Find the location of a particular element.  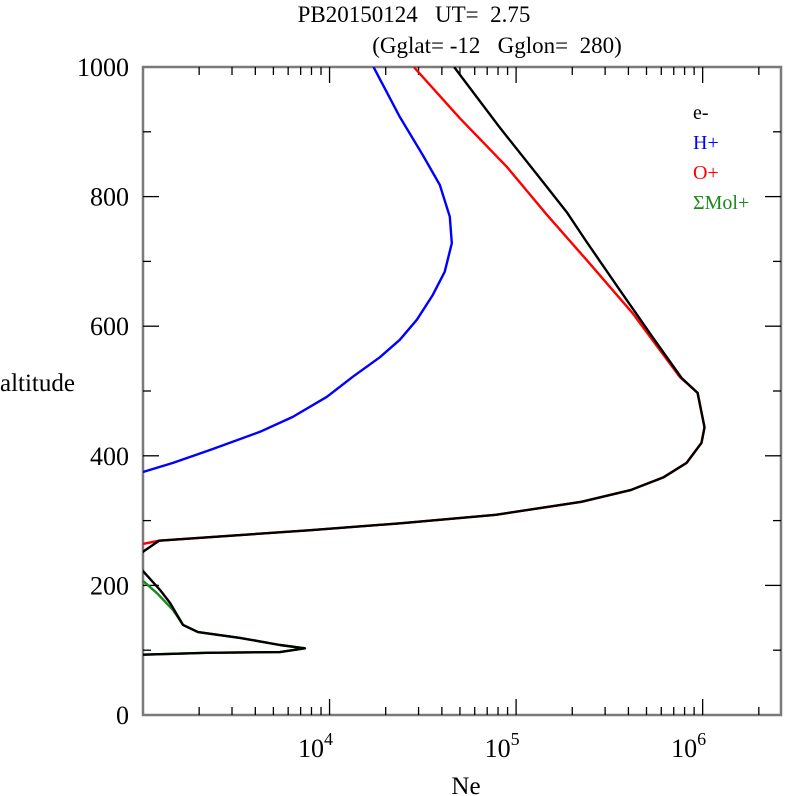

y-tick-label: 200 is located at coordinates (109, 585).